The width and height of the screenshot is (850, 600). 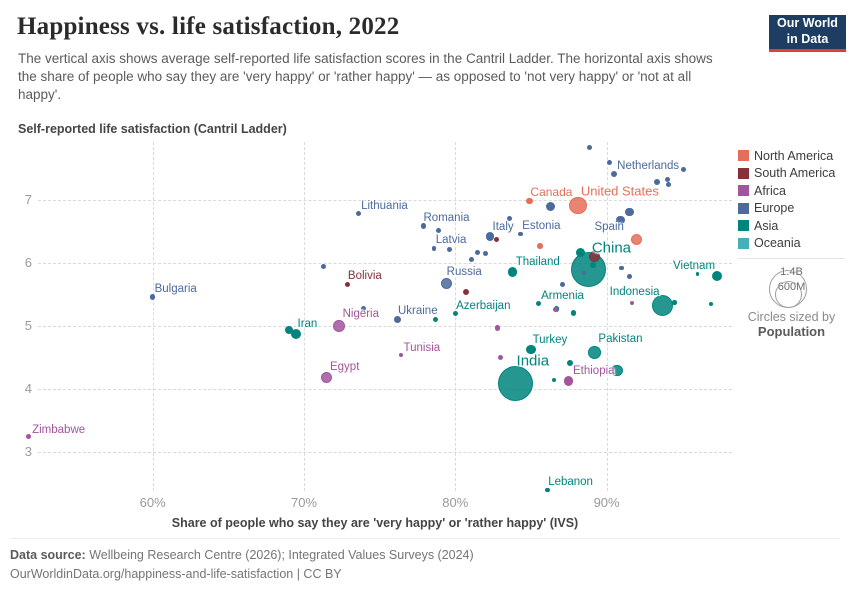 What do you see at coordinates (578, 205) in the screenshot?
I see `data-point-united-states` at bounding box center [578, 205].